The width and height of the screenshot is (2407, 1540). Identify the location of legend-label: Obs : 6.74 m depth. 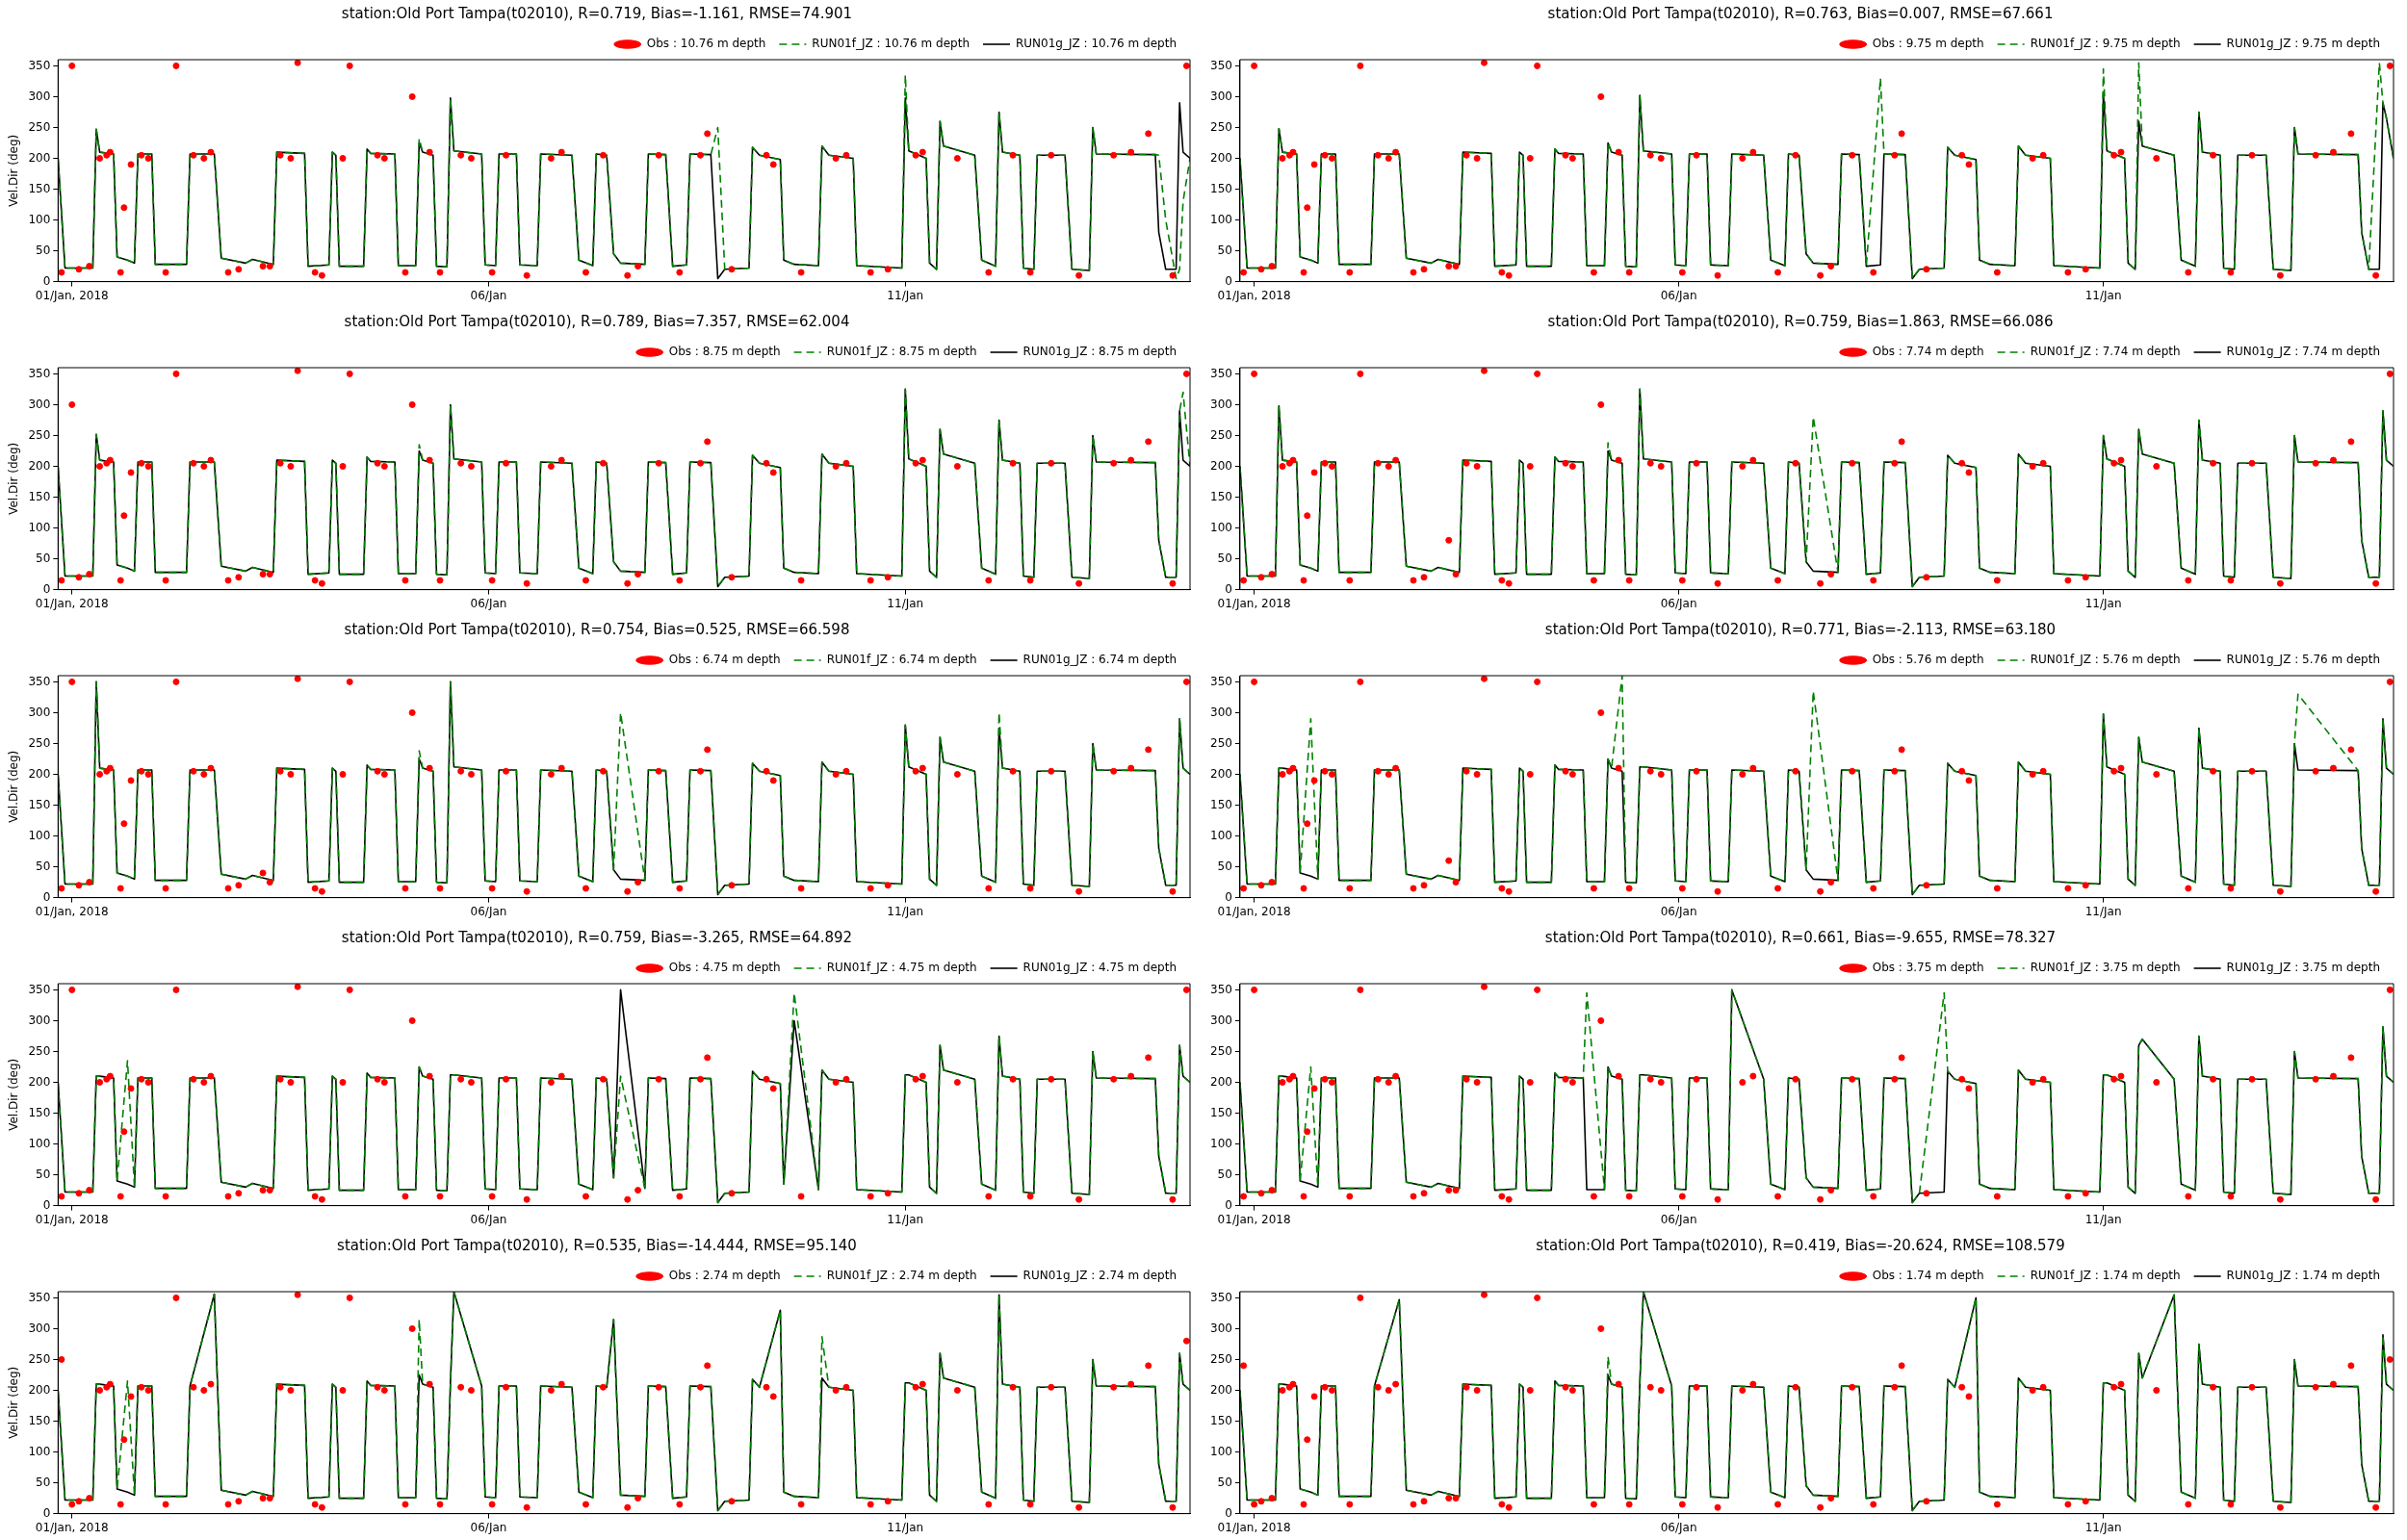
(724, 660).